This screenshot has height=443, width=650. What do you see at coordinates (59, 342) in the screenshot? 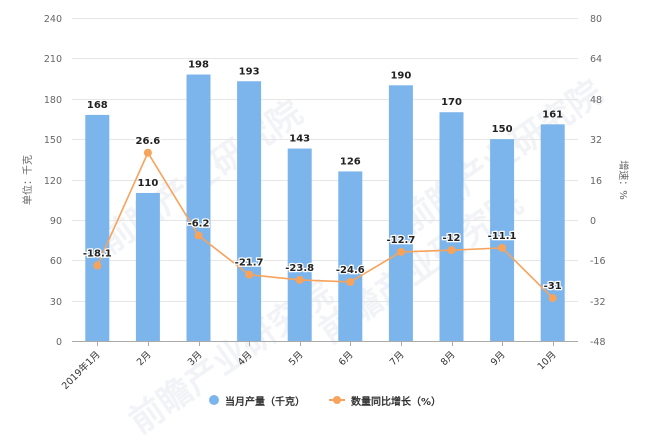
I see `left-tick-label: 0` at bounding box center [59, 342].